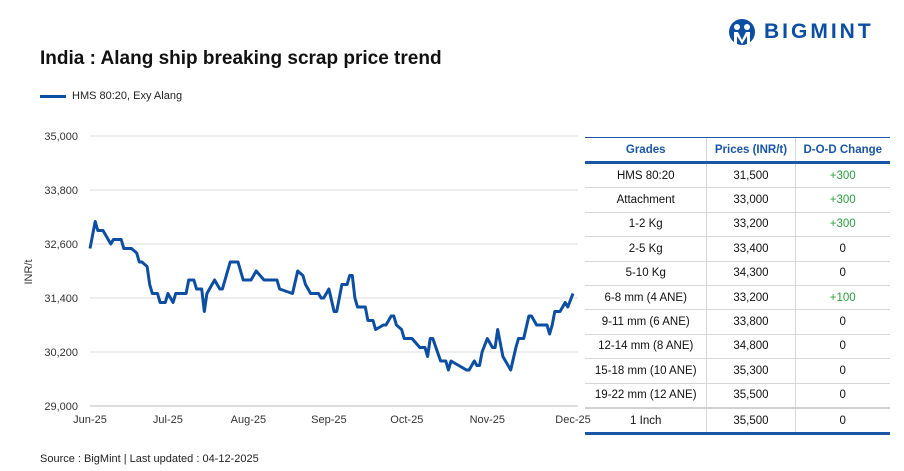 Image resolution: width=904 pixels, height=471 pixels. What do you see at coordinates (90, 420) in the screenshot?
I see `x-tick-label: Jun-25` at bounding box center [90, 420].